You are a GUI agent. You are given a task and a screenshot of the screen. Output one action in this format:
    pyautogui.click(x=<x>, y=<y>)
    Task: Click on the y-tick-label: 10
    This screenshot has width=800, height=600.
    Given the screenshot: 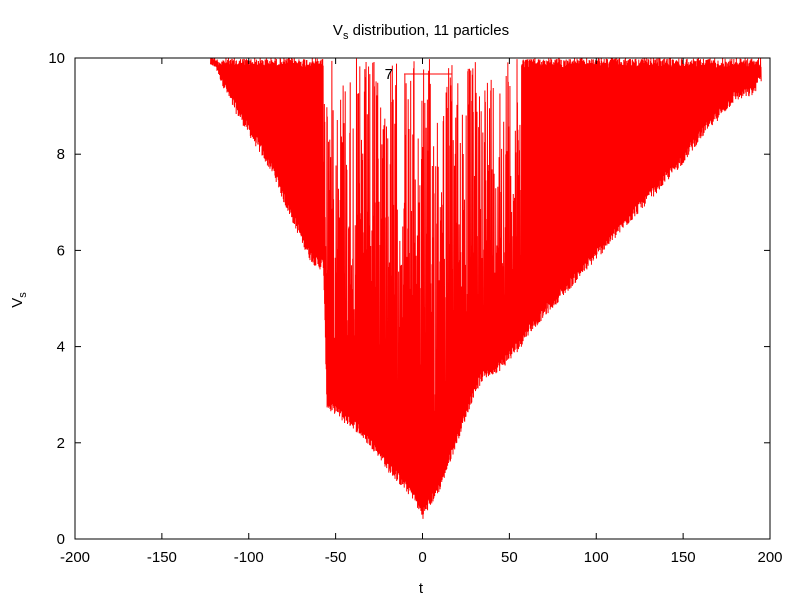 What is the action you would take?
    pyautogui.click(x=56, y=58)
    